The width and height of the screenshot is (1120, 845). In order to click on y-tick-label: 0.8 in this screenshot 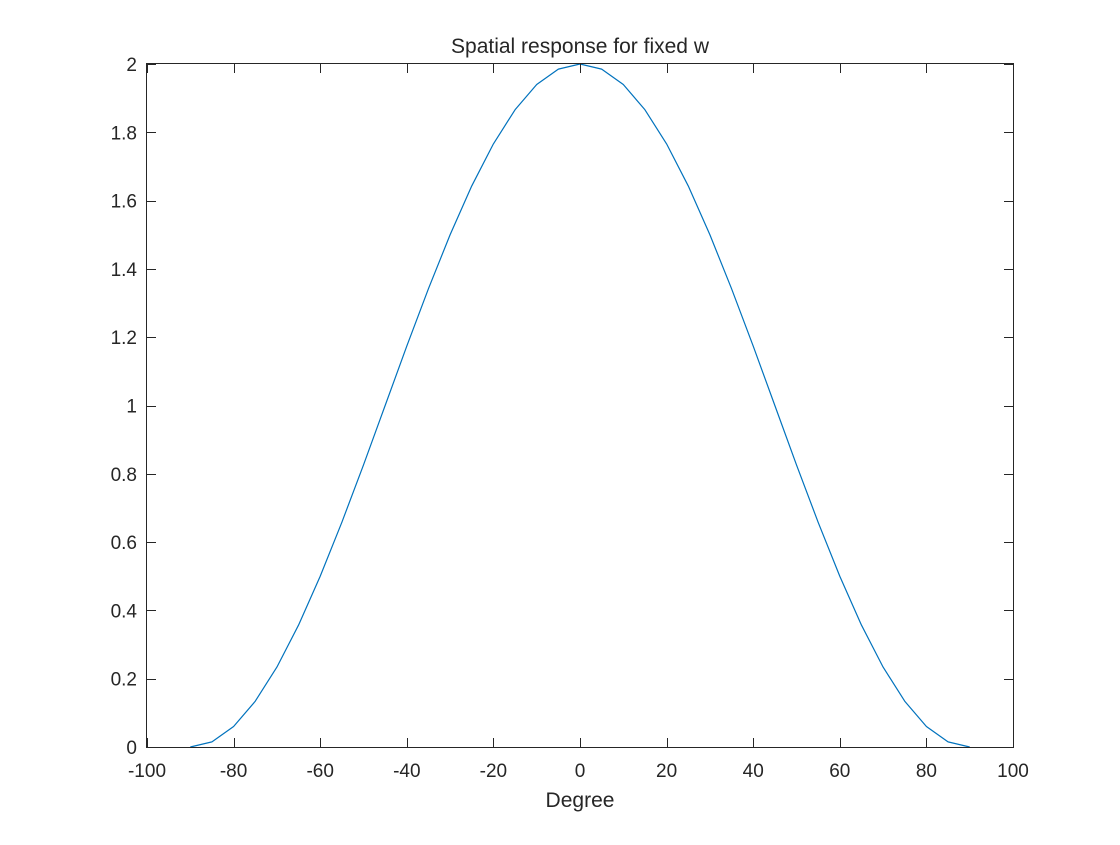, I will do `click(124, 475)`.